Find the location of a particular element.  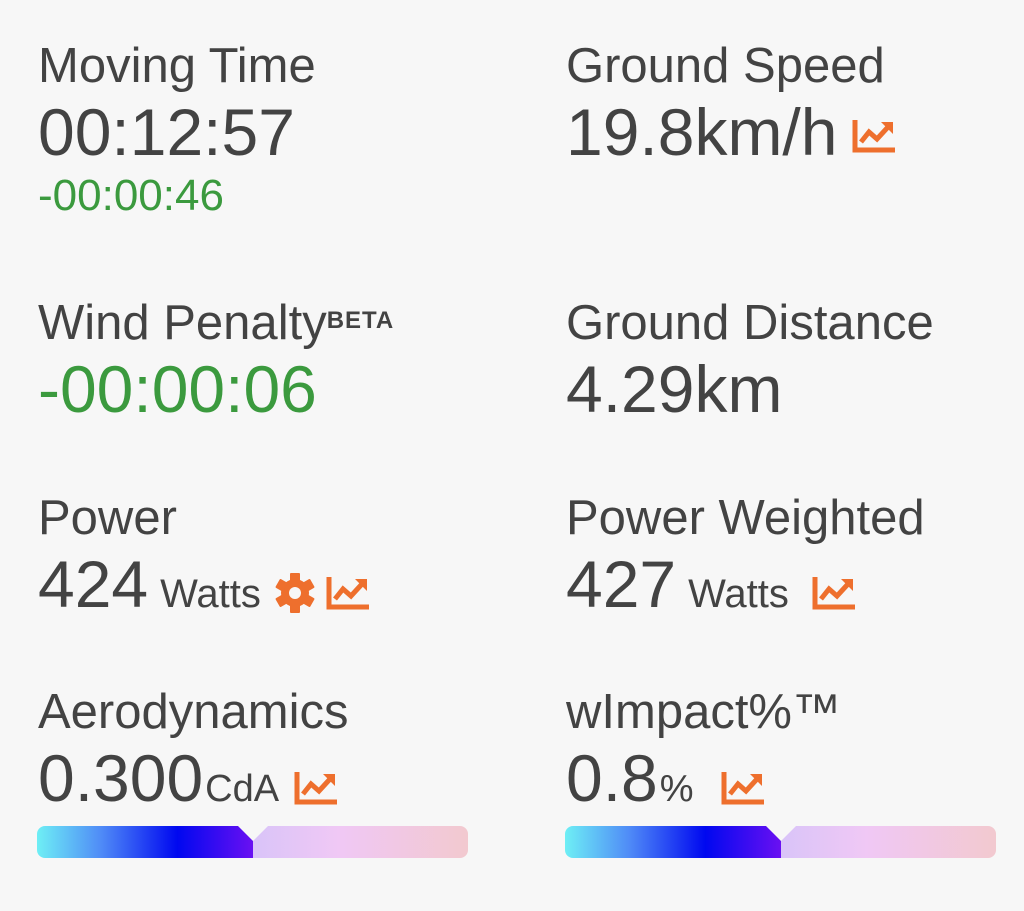

metric-ground-distance: Ground Distance 4.29km is located at coordinates (795, 361).